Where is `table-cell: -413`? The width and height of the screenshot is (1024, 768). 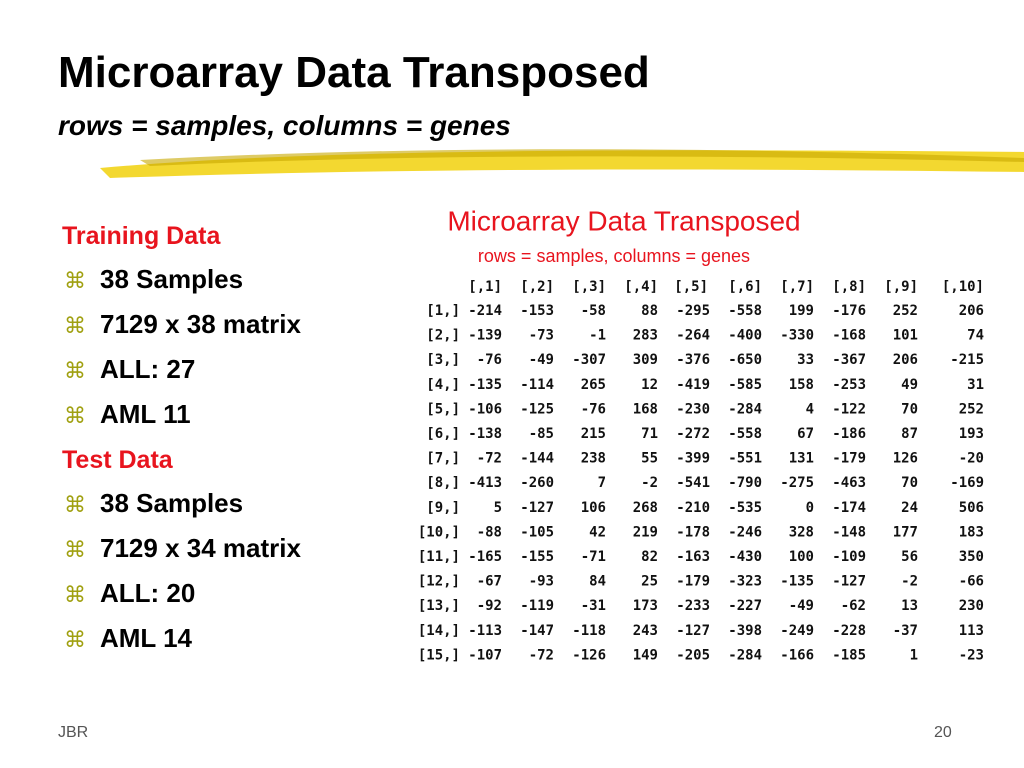 table-cell: -413 is located at coordinates (485, 483).